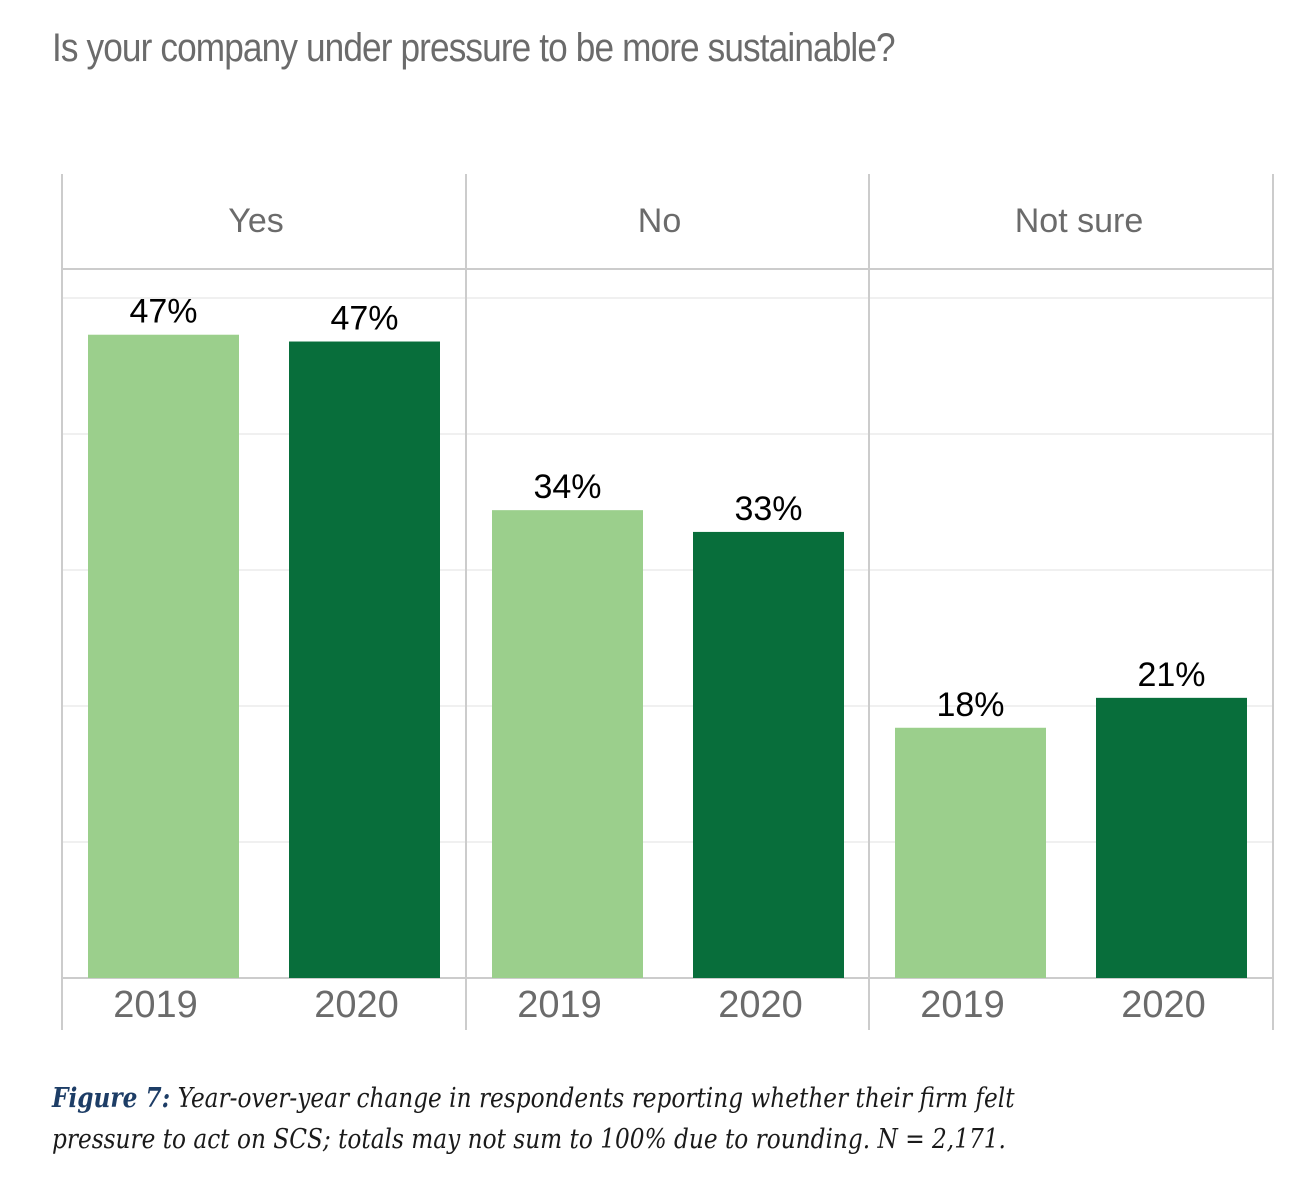  I want to click on bar-yes-2019, so click(163, 656).